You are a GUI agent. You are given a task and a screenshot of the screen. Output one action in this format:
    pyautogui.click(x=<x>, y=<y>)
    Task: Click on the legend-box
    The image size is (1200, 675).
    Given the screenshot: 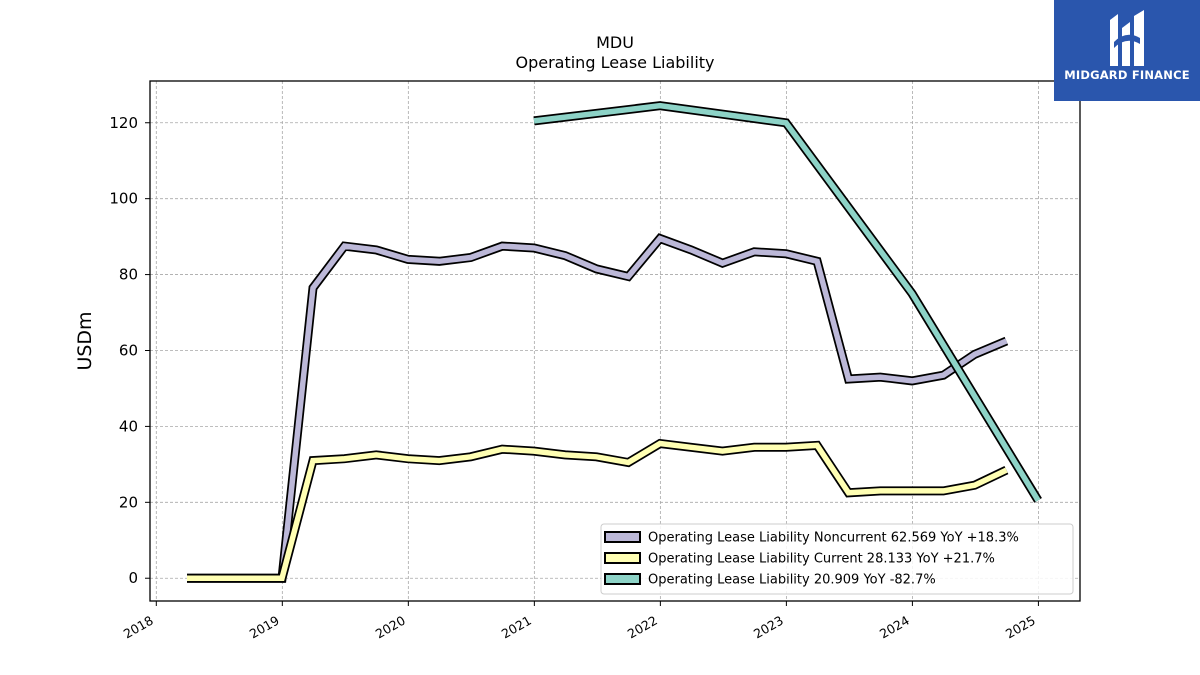 What is the action you would take?
    pyautogui.click(x=837, y=559)
    